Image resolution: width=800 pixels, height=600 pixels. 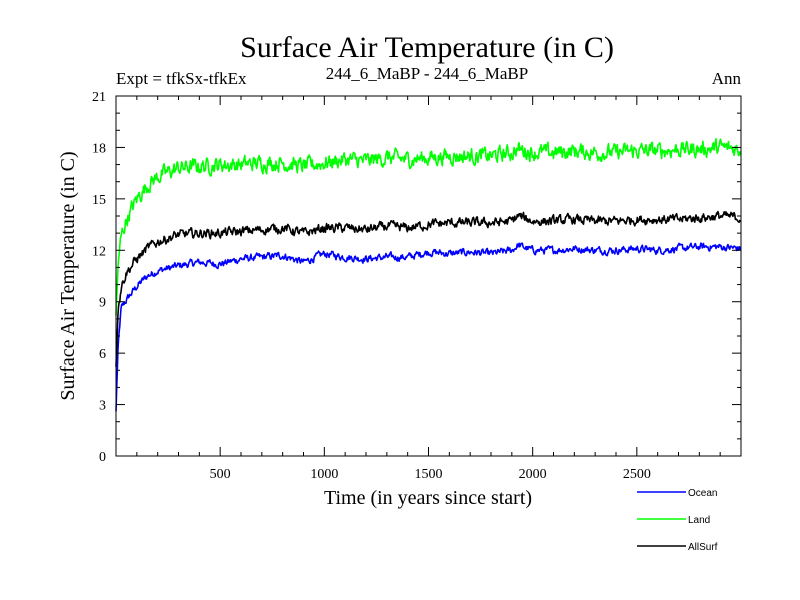 I want to click on chart-subtitle-left: Expt = tfkSx-tfkEx, so click(x=181, y=78).